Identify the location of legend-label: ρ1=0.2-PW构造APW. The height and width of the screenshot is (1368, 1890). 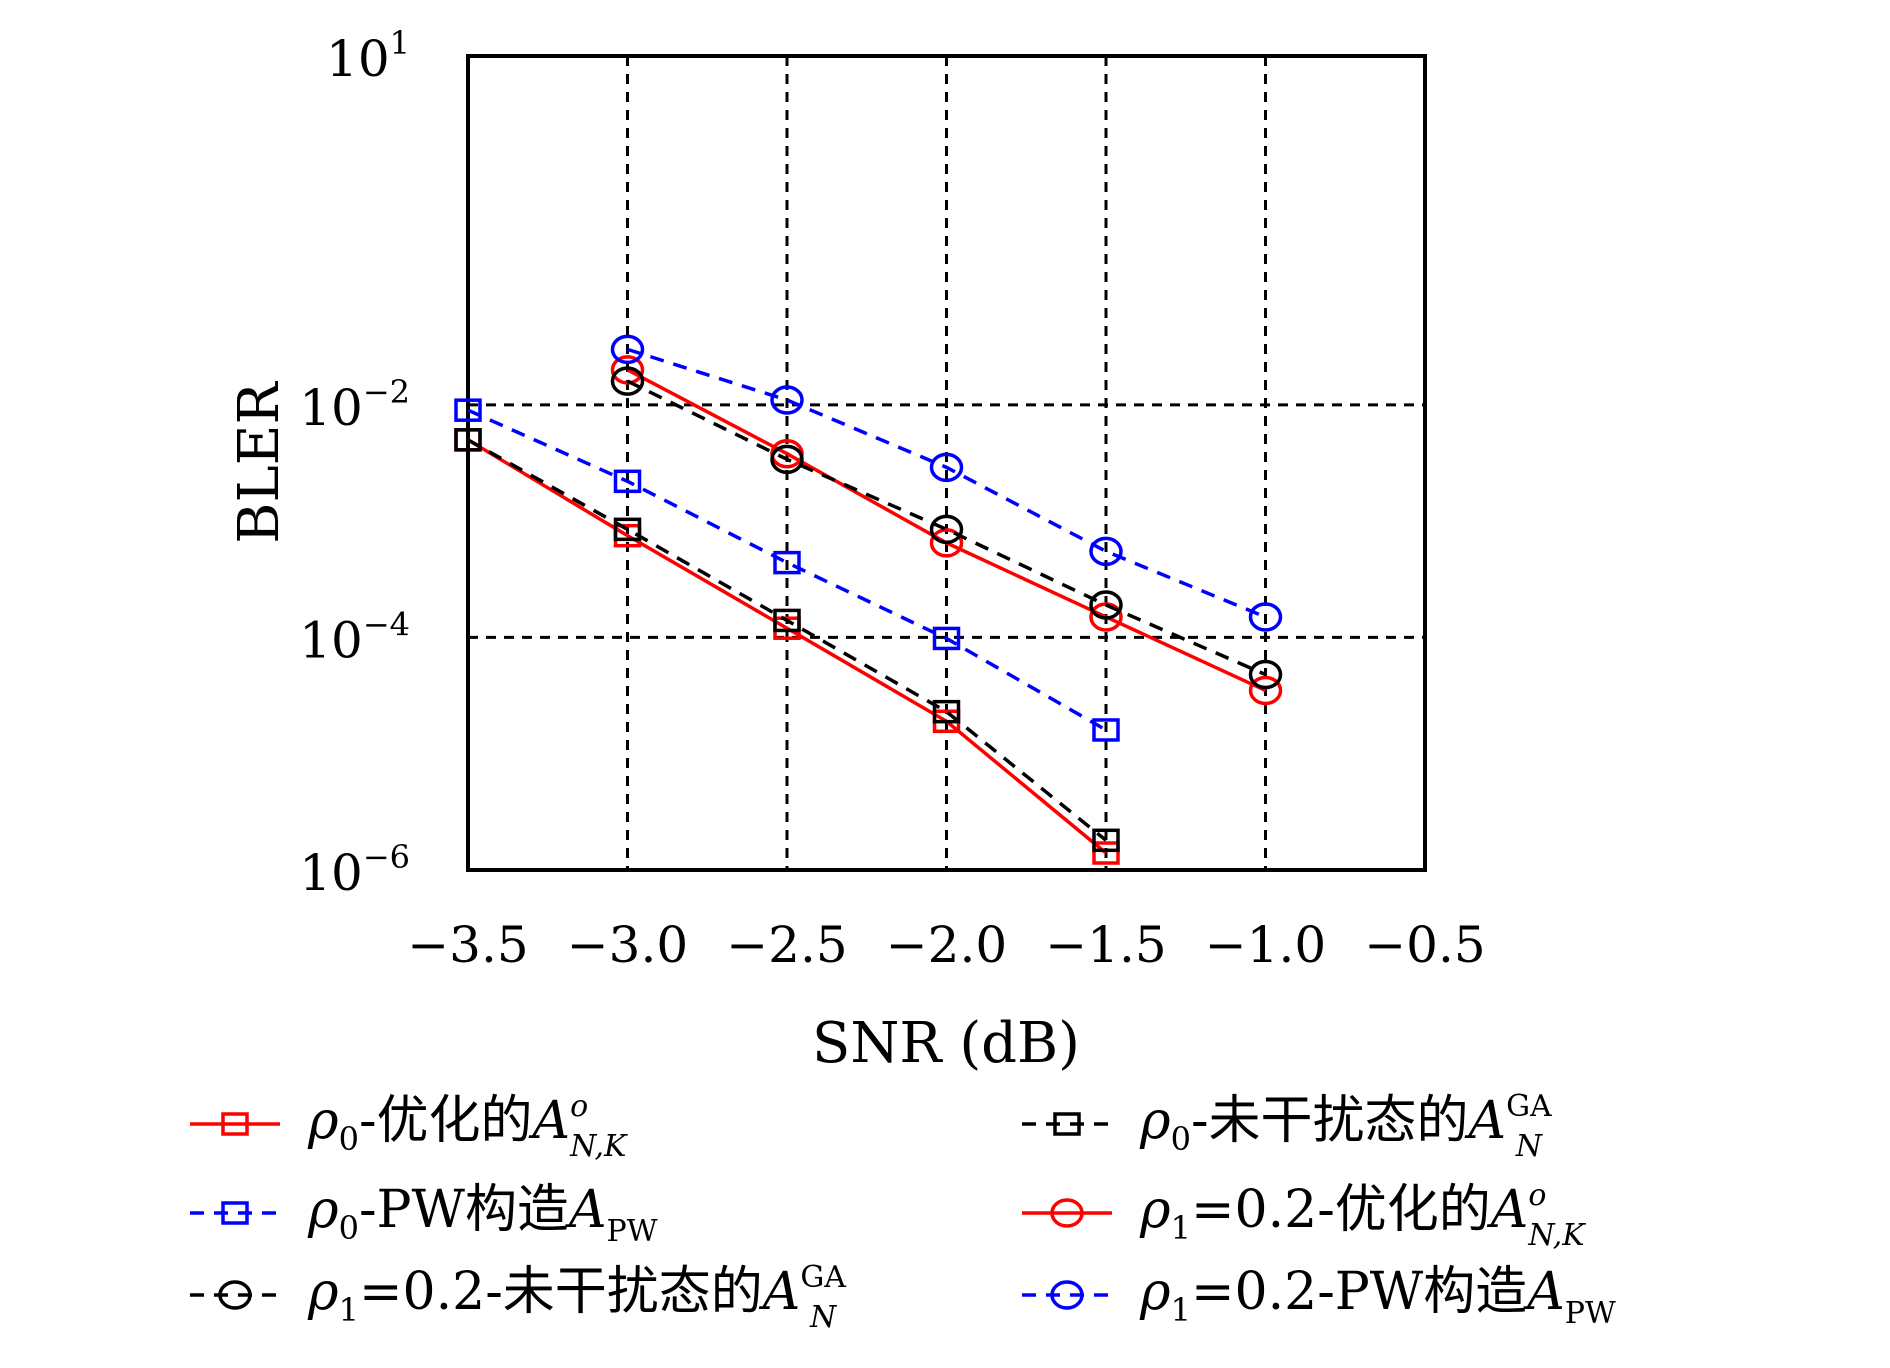
(1377, 1296).